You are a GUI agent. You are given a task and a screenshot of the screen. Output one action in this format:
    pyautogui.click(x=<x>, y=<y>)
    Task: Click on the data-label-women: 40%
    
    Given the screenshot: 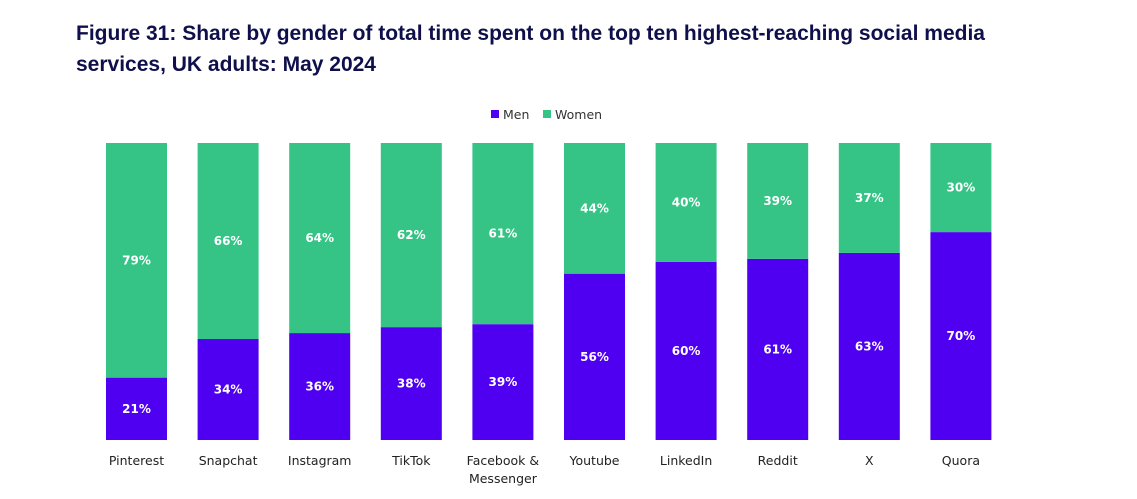 What is the action you would take?
    pyautogui.click(x=686, y=202)
    